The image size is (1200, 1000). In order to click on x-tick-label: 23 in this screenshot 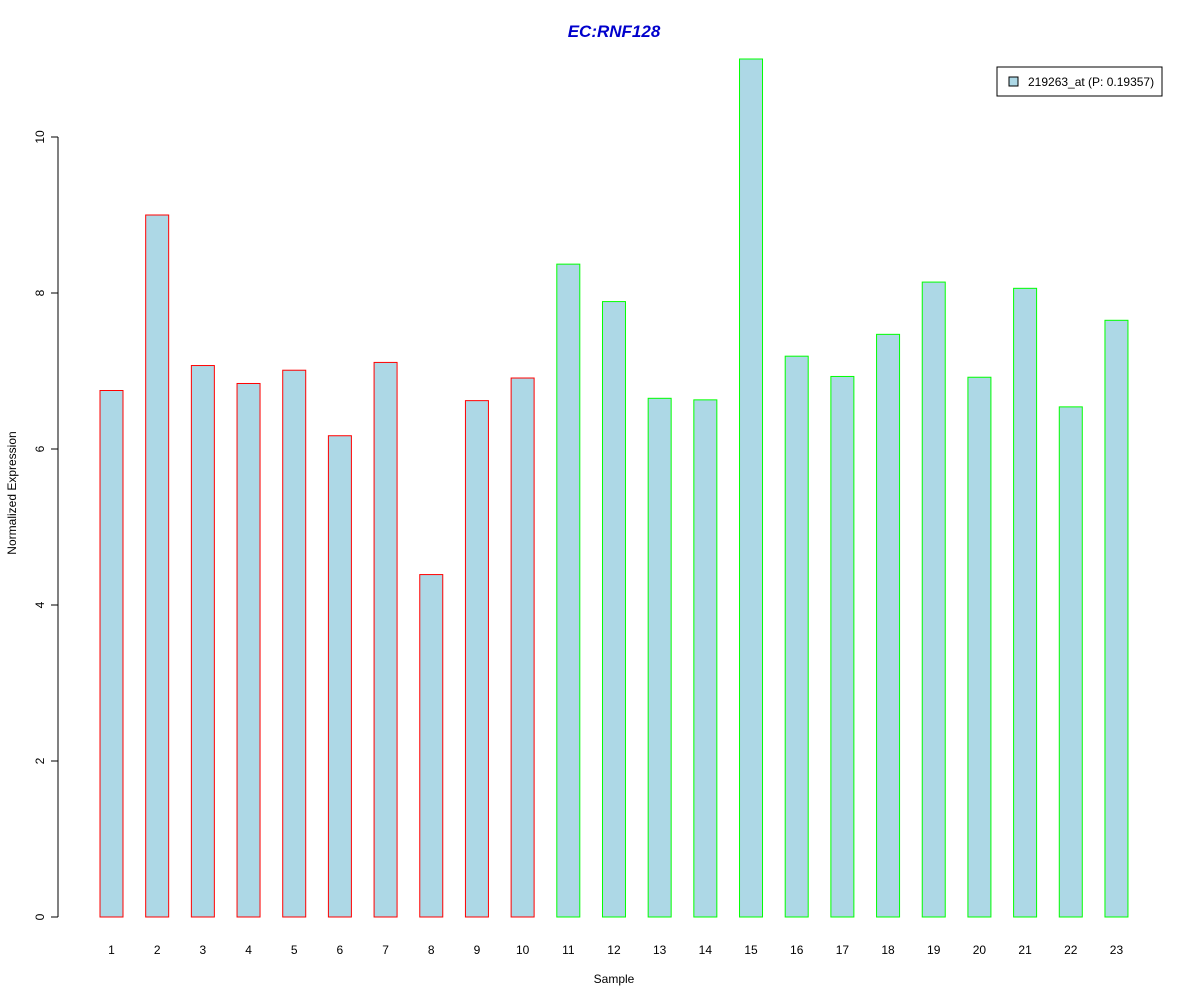, I will do `click(1117, 950)`.